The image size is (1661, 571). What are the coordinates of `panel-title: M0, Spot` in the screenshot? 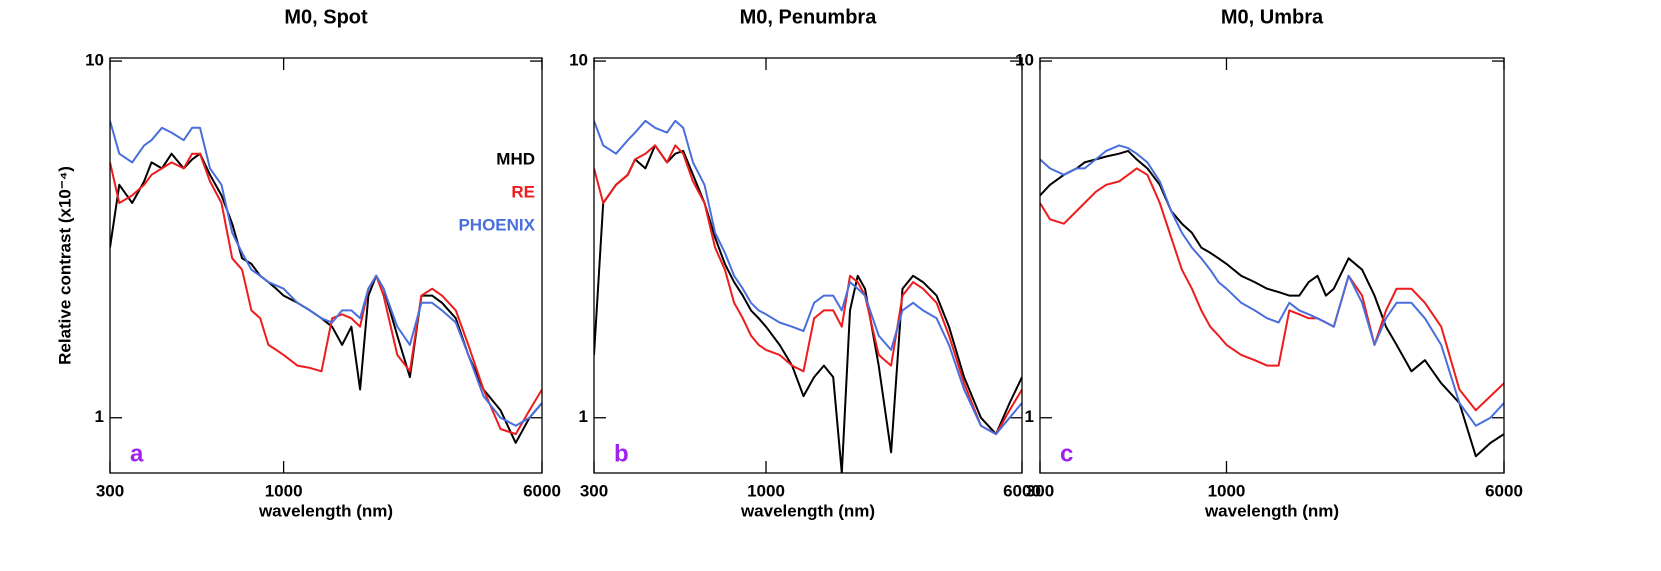 It's located at (326, 17).